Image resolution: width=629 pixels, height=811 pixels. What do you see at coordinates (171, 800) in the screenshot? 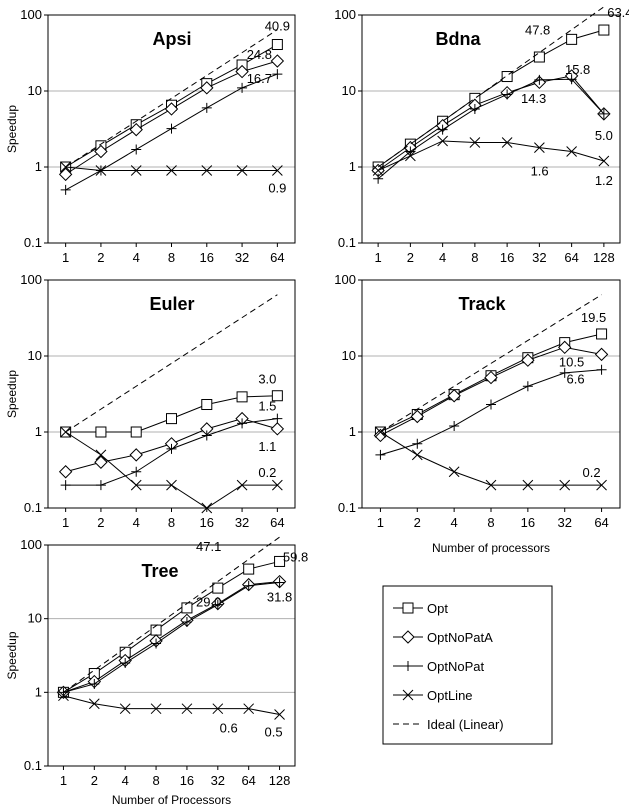
I see `x-axis-label: Number of Processors` at bounding box center [171, 800].